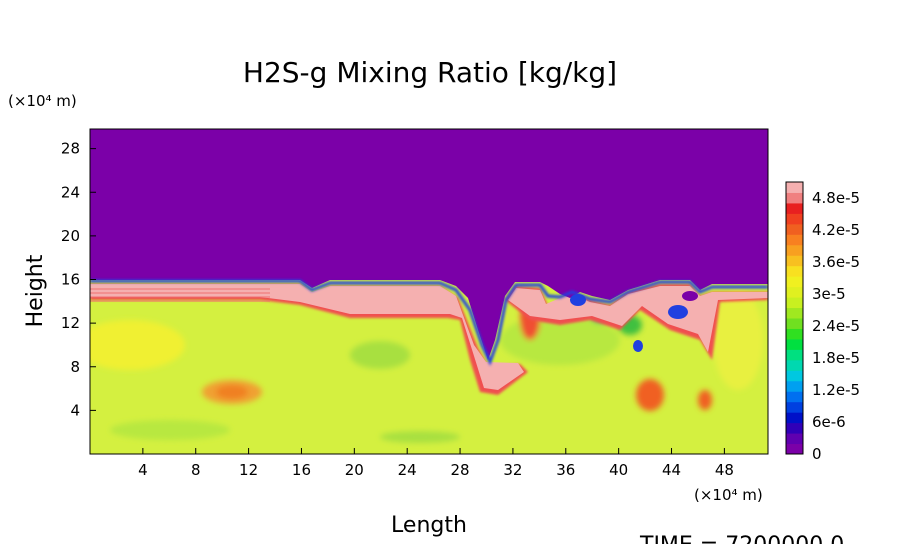 This screenshot has width=904, height=544. I want to click on x-tick-label: 4, so click(143, 470).